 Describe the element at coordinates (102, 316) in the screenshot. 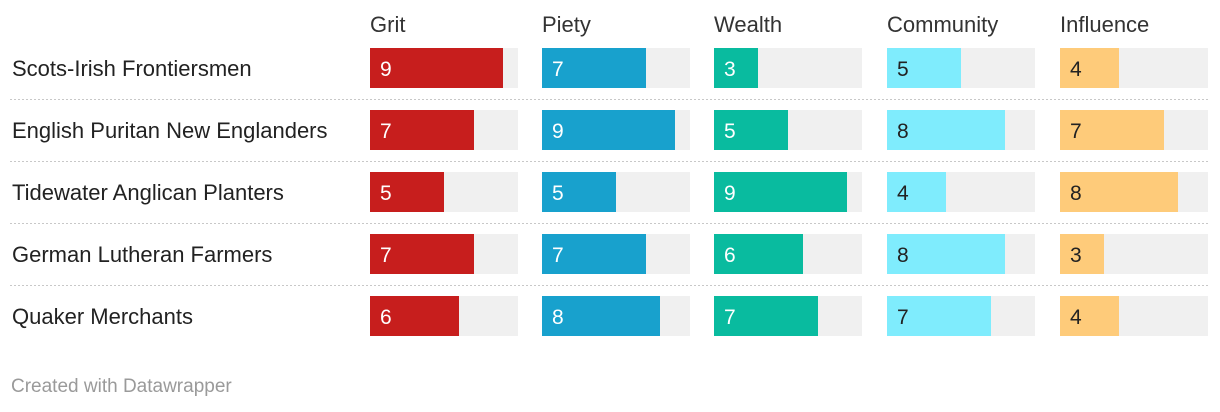

I see `row-label: Quaker Merchants` at that location.